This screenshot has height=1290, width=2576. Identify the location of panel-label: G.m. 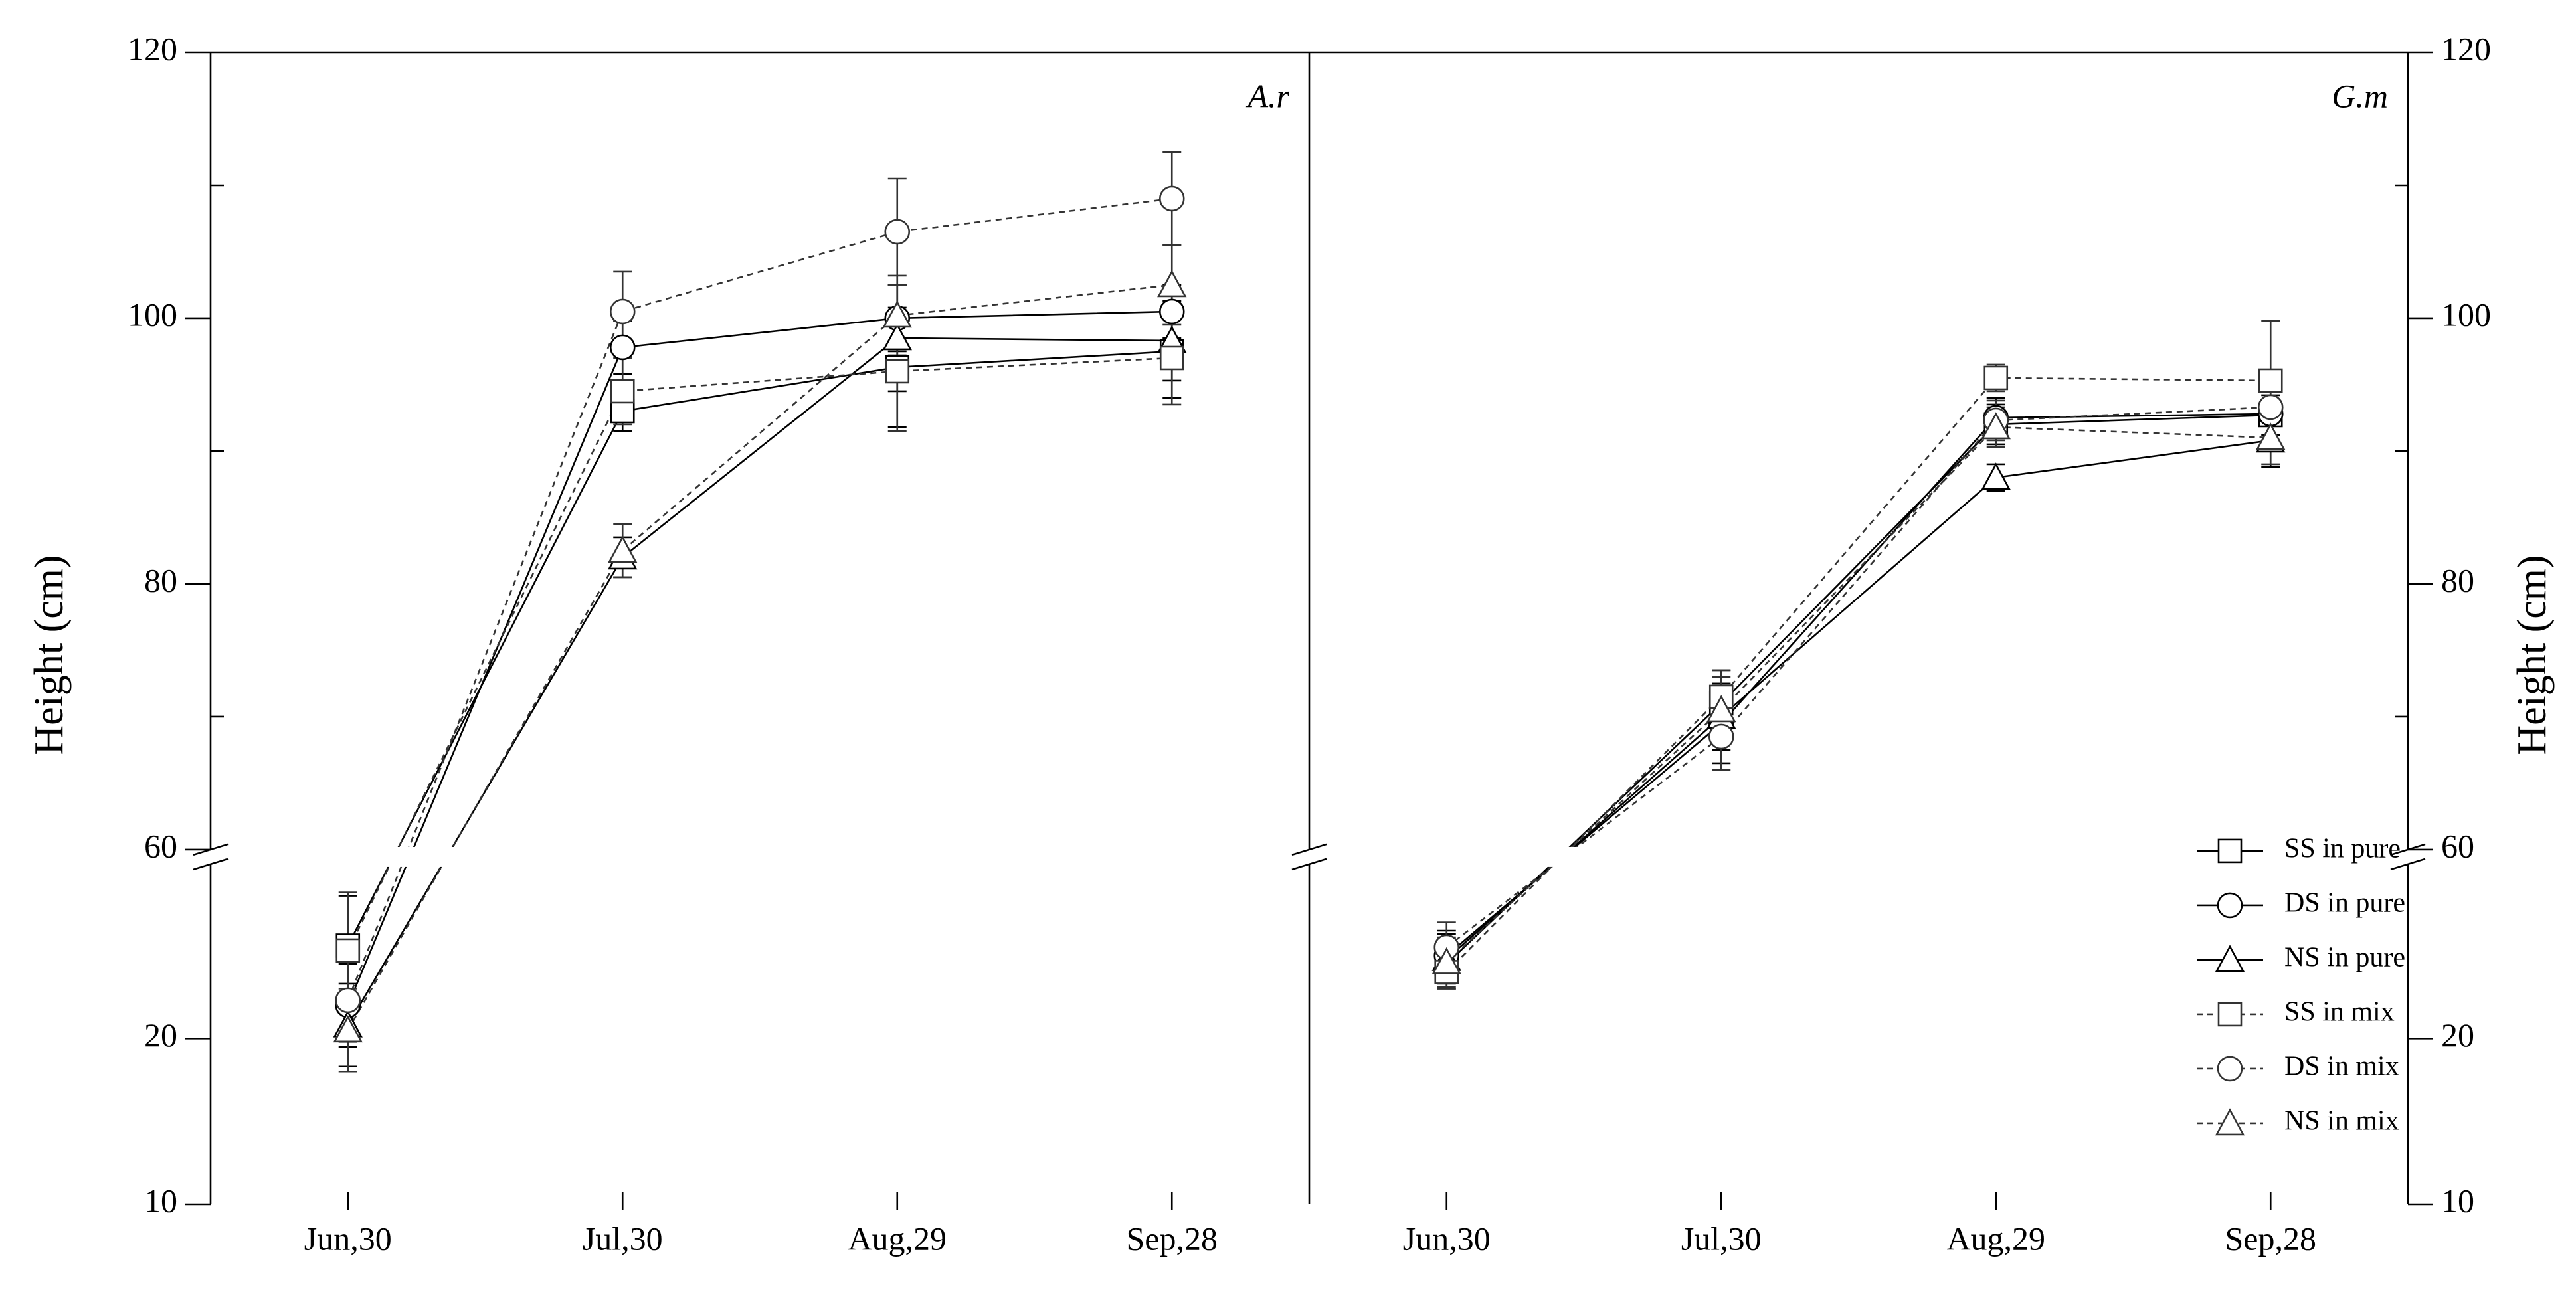
(2360, 95).